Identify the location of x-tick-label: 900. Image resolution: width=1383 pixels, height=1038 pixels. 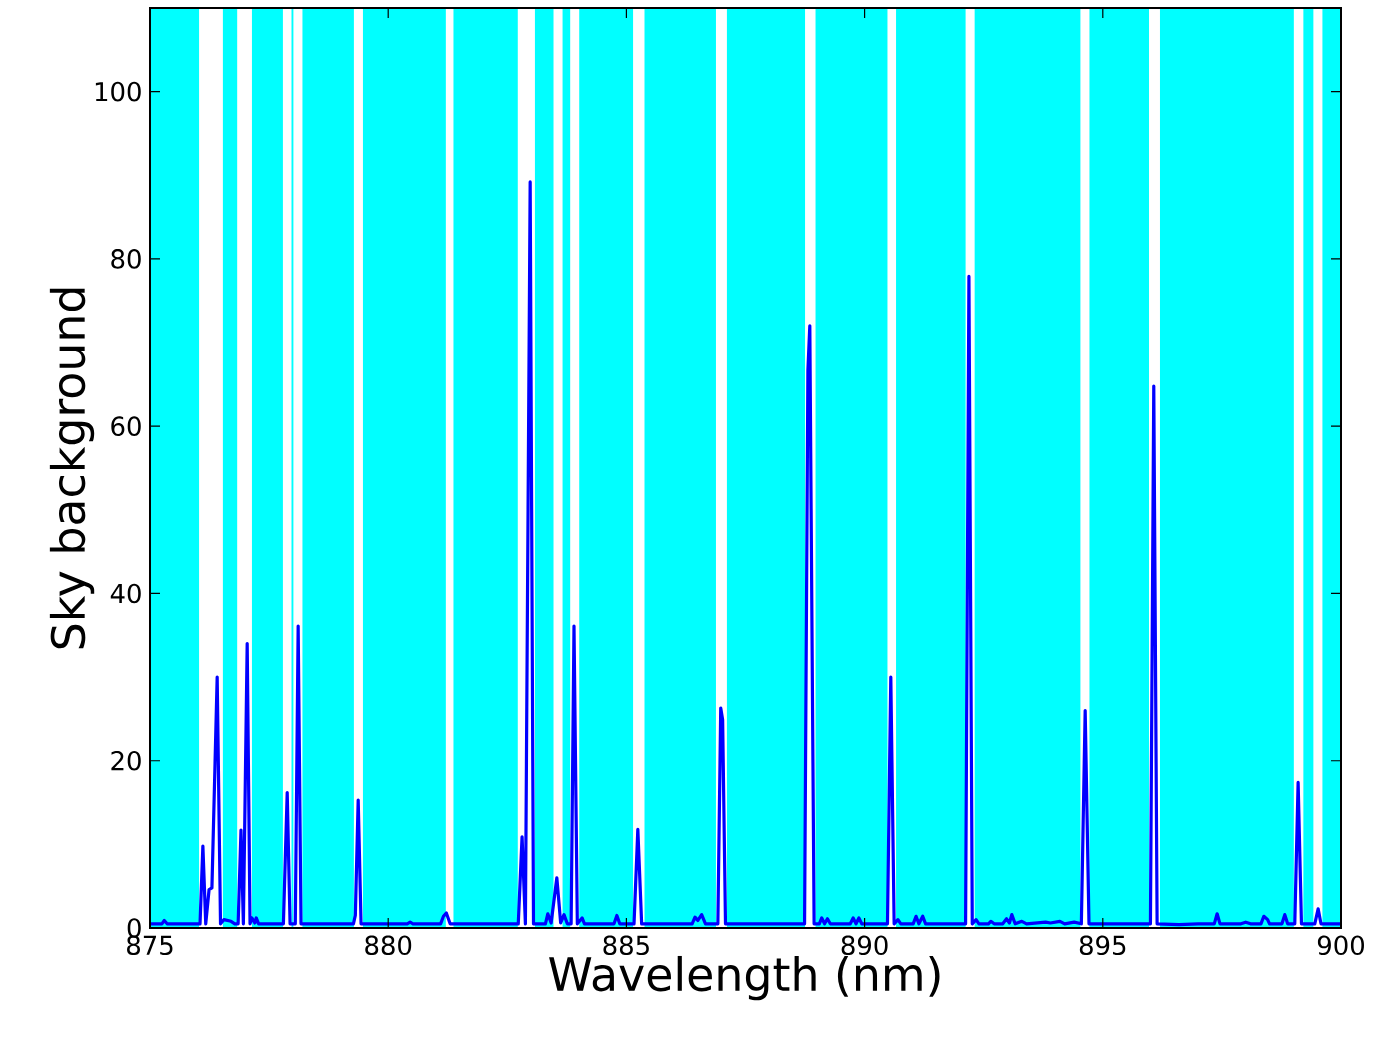
(1340, 945).